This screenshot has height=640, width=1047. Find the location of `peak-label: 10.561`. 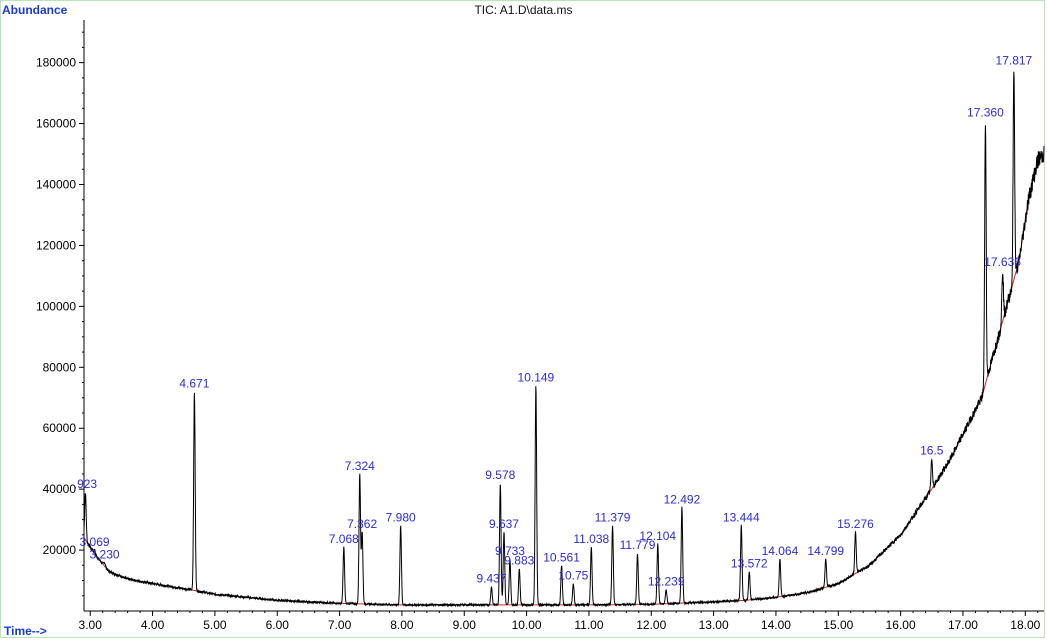

peak-label: 10.561 is located at coordinates (561, 557).